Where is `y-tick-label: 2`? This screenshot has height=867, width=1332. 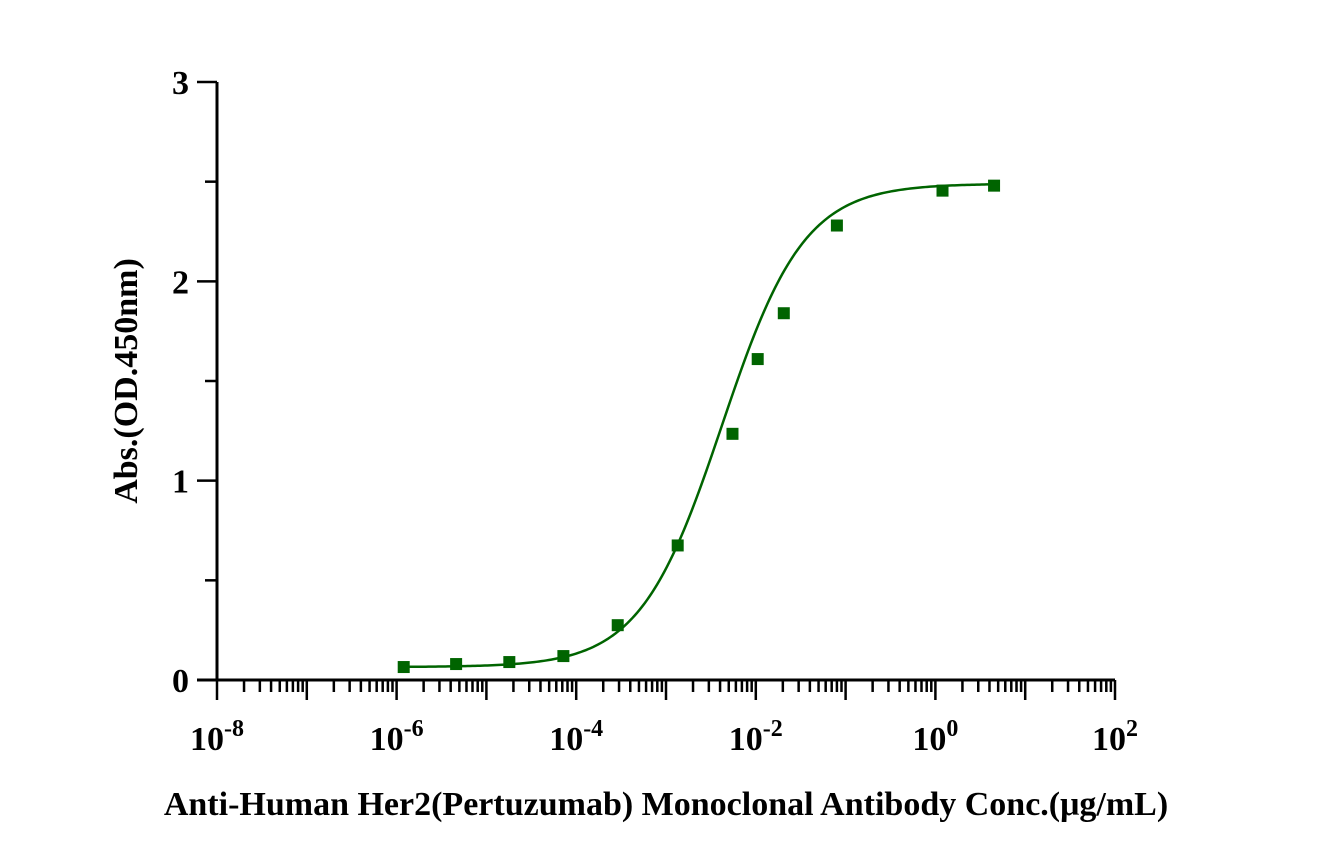
y-tick-label: 2 is located at coordinates (180, 282).